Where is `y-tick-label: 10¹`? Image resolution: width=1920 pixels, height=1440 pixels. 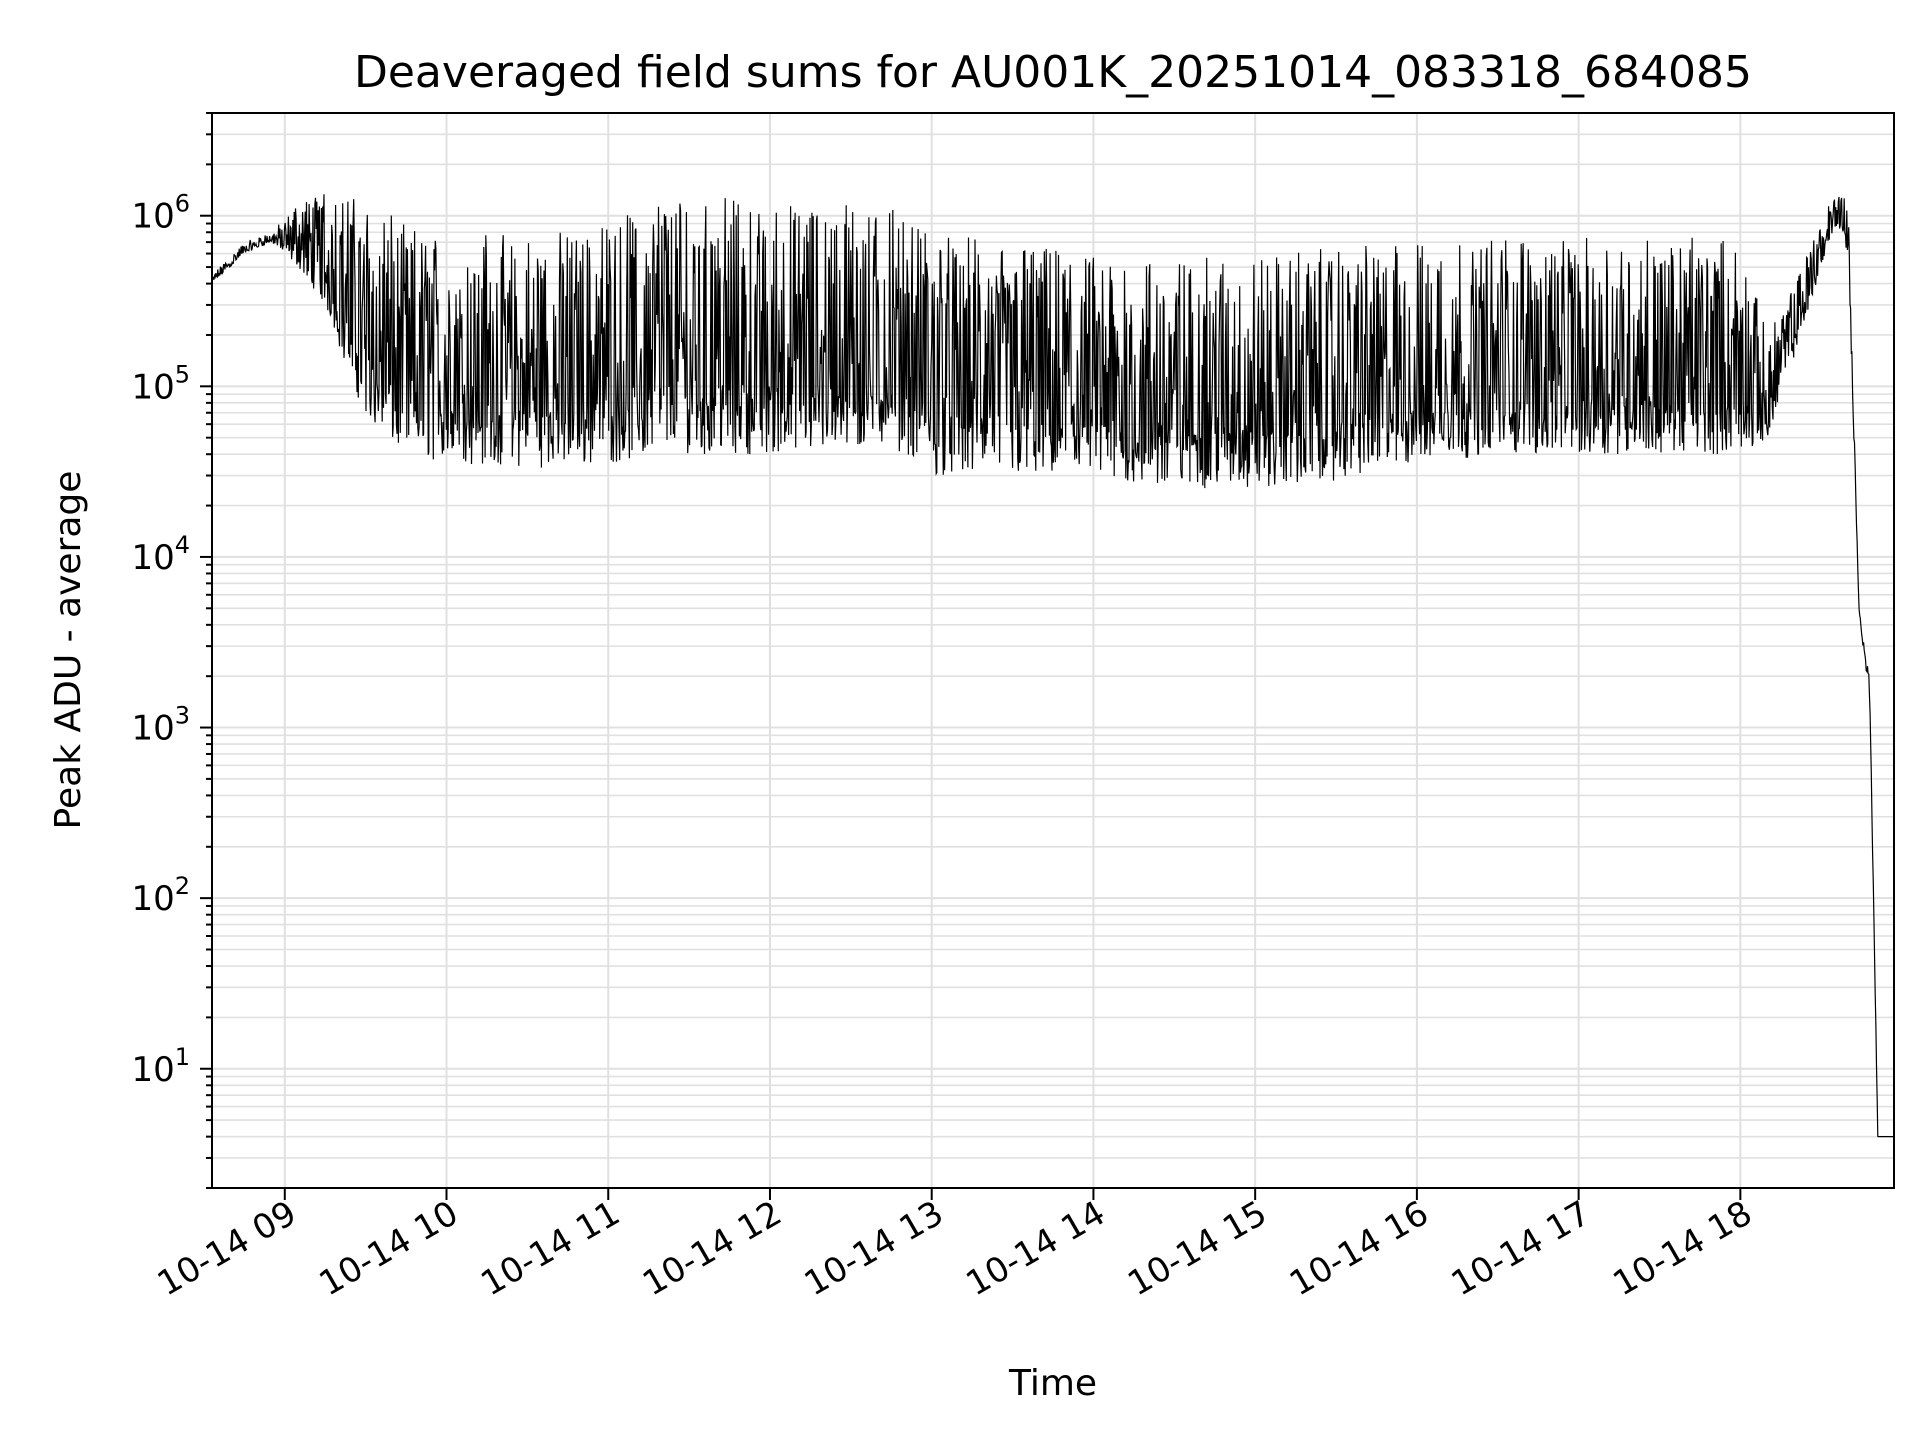
y-tick-label: 10¹ is located at coordinates (160, 1066).